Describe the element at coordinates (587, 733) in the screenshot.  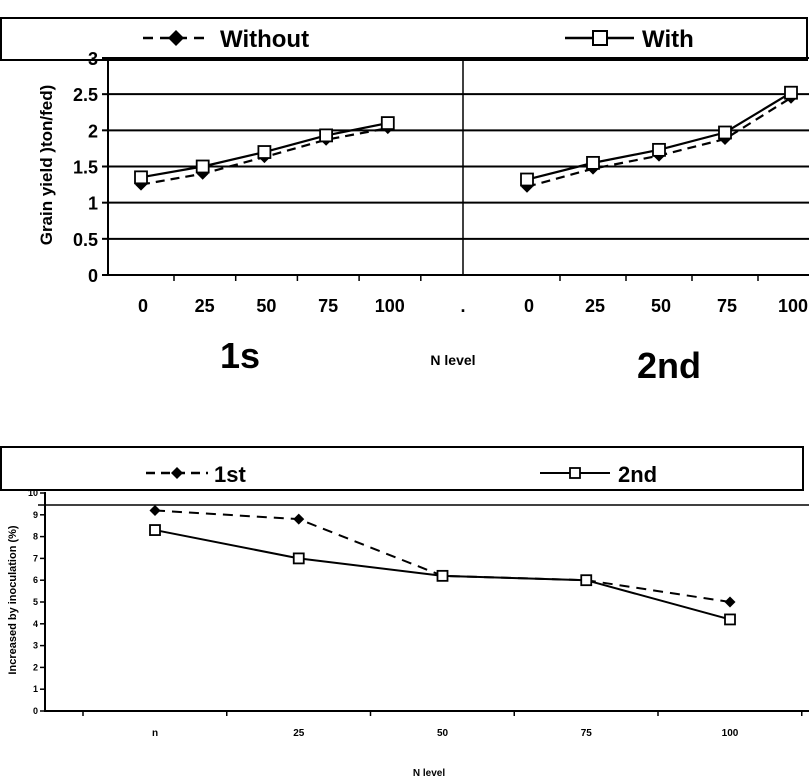
I see `bottom-x-tick-label: 75` at that location.